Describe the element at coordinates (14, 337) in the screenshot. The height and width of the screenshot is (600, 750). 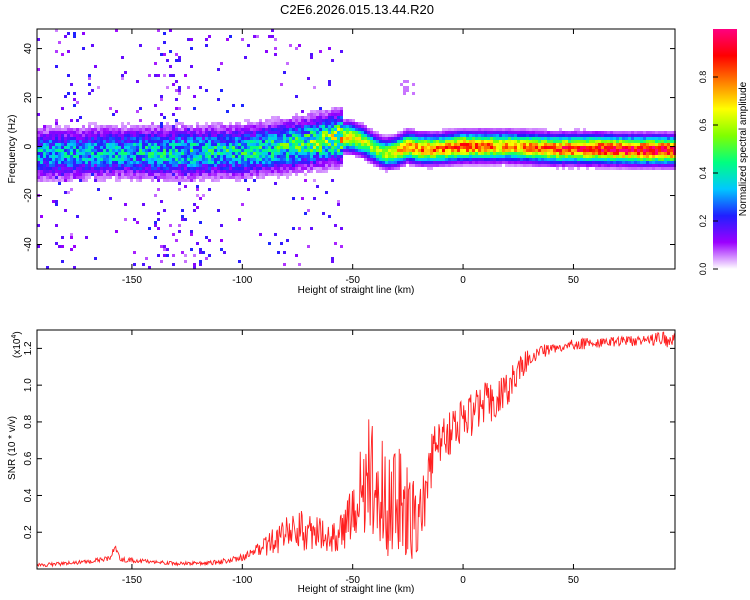
I see `snr-scale-exponent: 4` at that location.